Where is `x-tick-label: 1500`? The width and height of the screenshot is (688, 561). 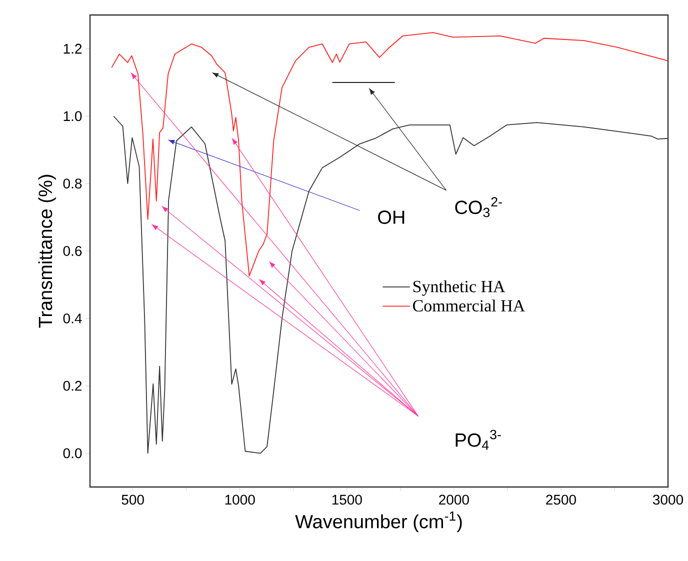 x-tick-label: 1500 is located at coordinates (347, 499).